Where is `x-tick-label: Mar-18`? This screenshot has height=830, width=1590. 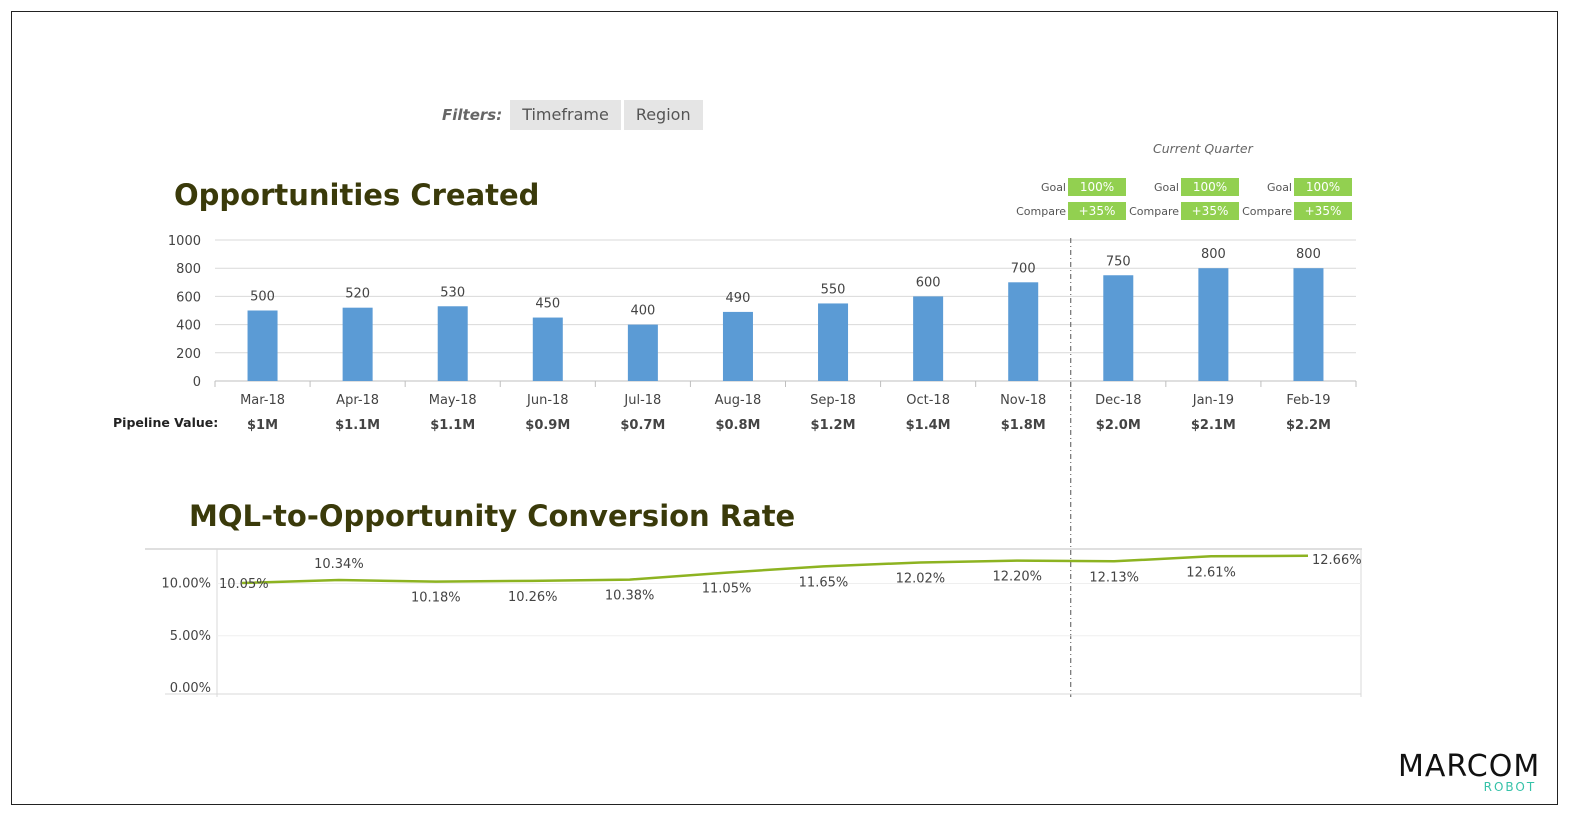
x-tick-label: Mar-18 is located at coordinates (262, 400).